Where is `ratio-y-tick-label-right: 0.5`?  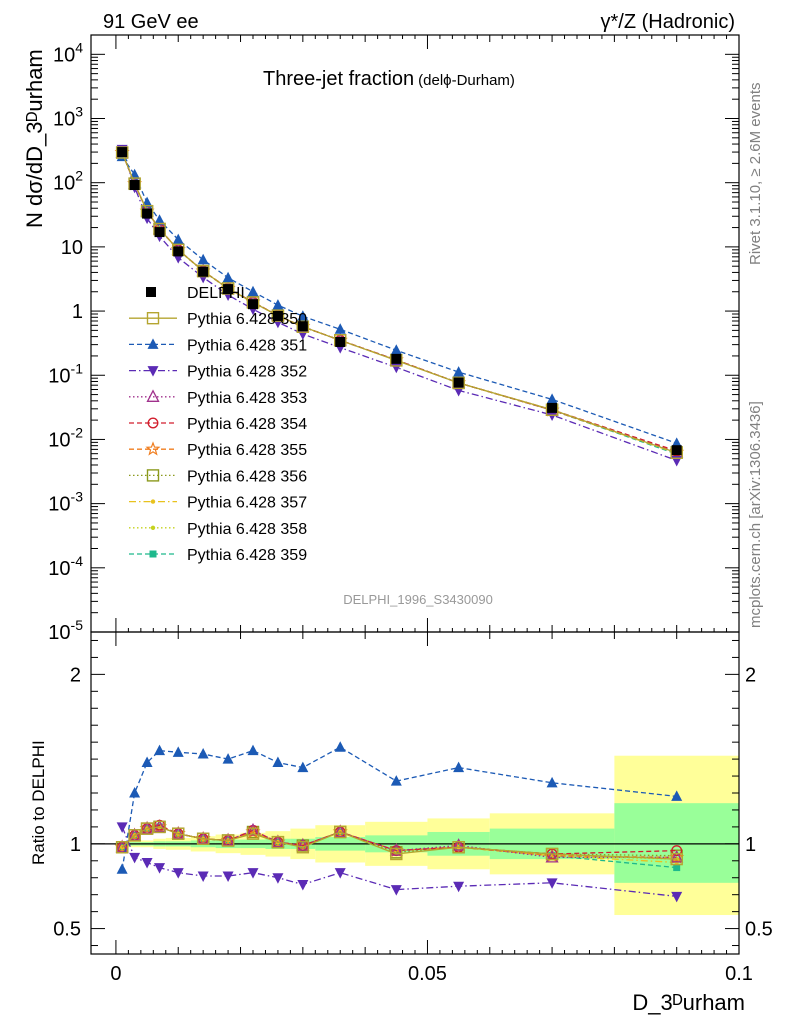
ratio-y-tick-label-right: 0.5 is located at coordinates (759, 930).